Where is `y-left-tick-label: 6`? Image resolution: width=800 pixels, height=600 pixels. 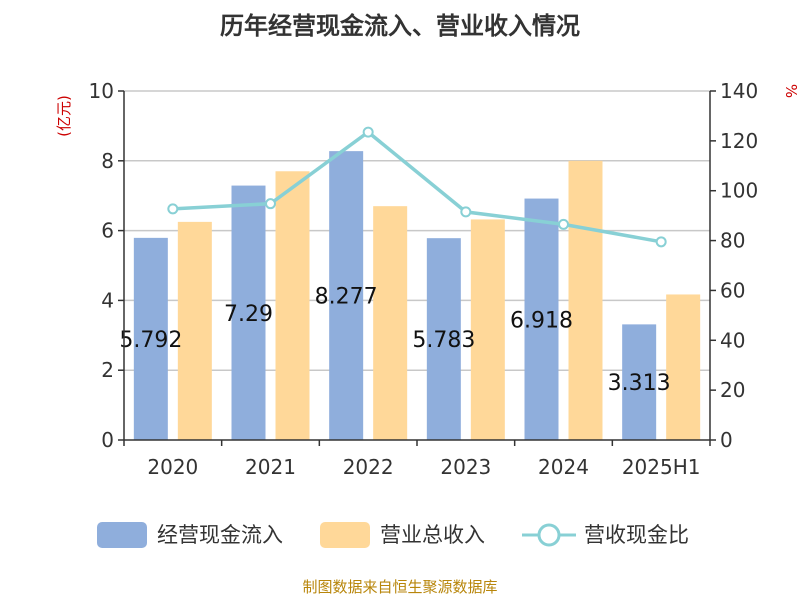
y-left-tick-label: 6 is located at coordinates (107, 231).